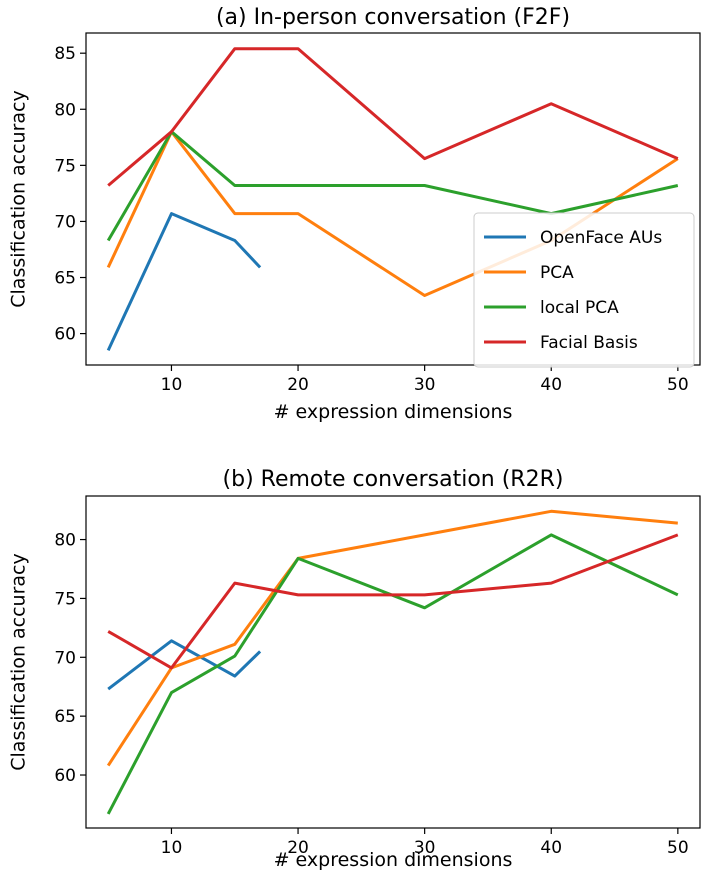 Image resolution: width=712 pixels, height=881 pixels. I want to click on y-tick-label: 85, so click(65, 54).